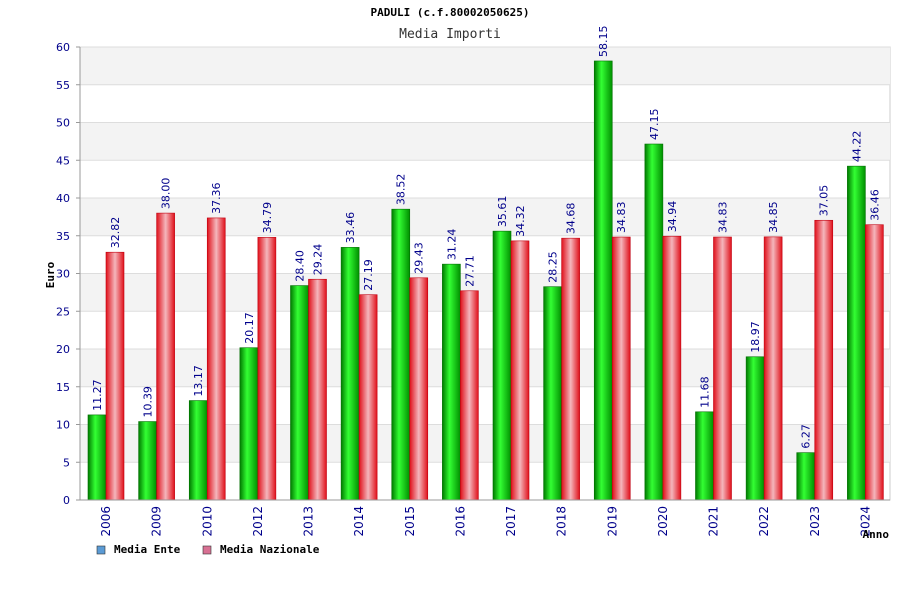  I want to click on value-label-media-nazionale-2023: 37.05, so click(824, 201).